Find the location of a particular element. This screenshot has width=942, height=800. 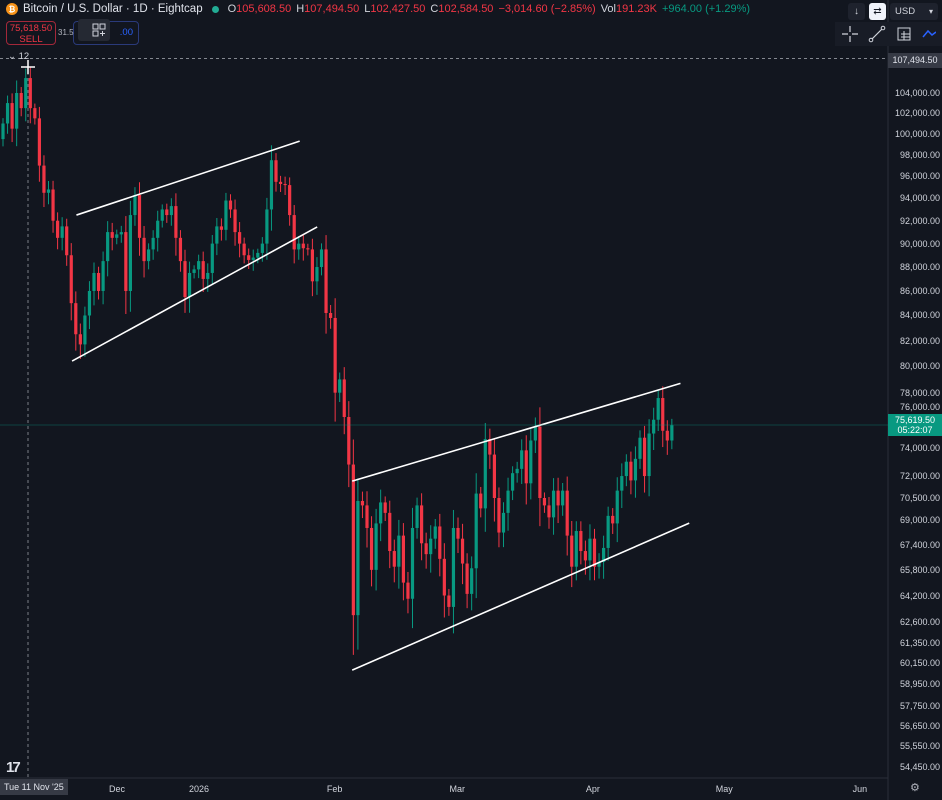

axis-settings-icon: ⚙ is located at coordinates (915, 788).